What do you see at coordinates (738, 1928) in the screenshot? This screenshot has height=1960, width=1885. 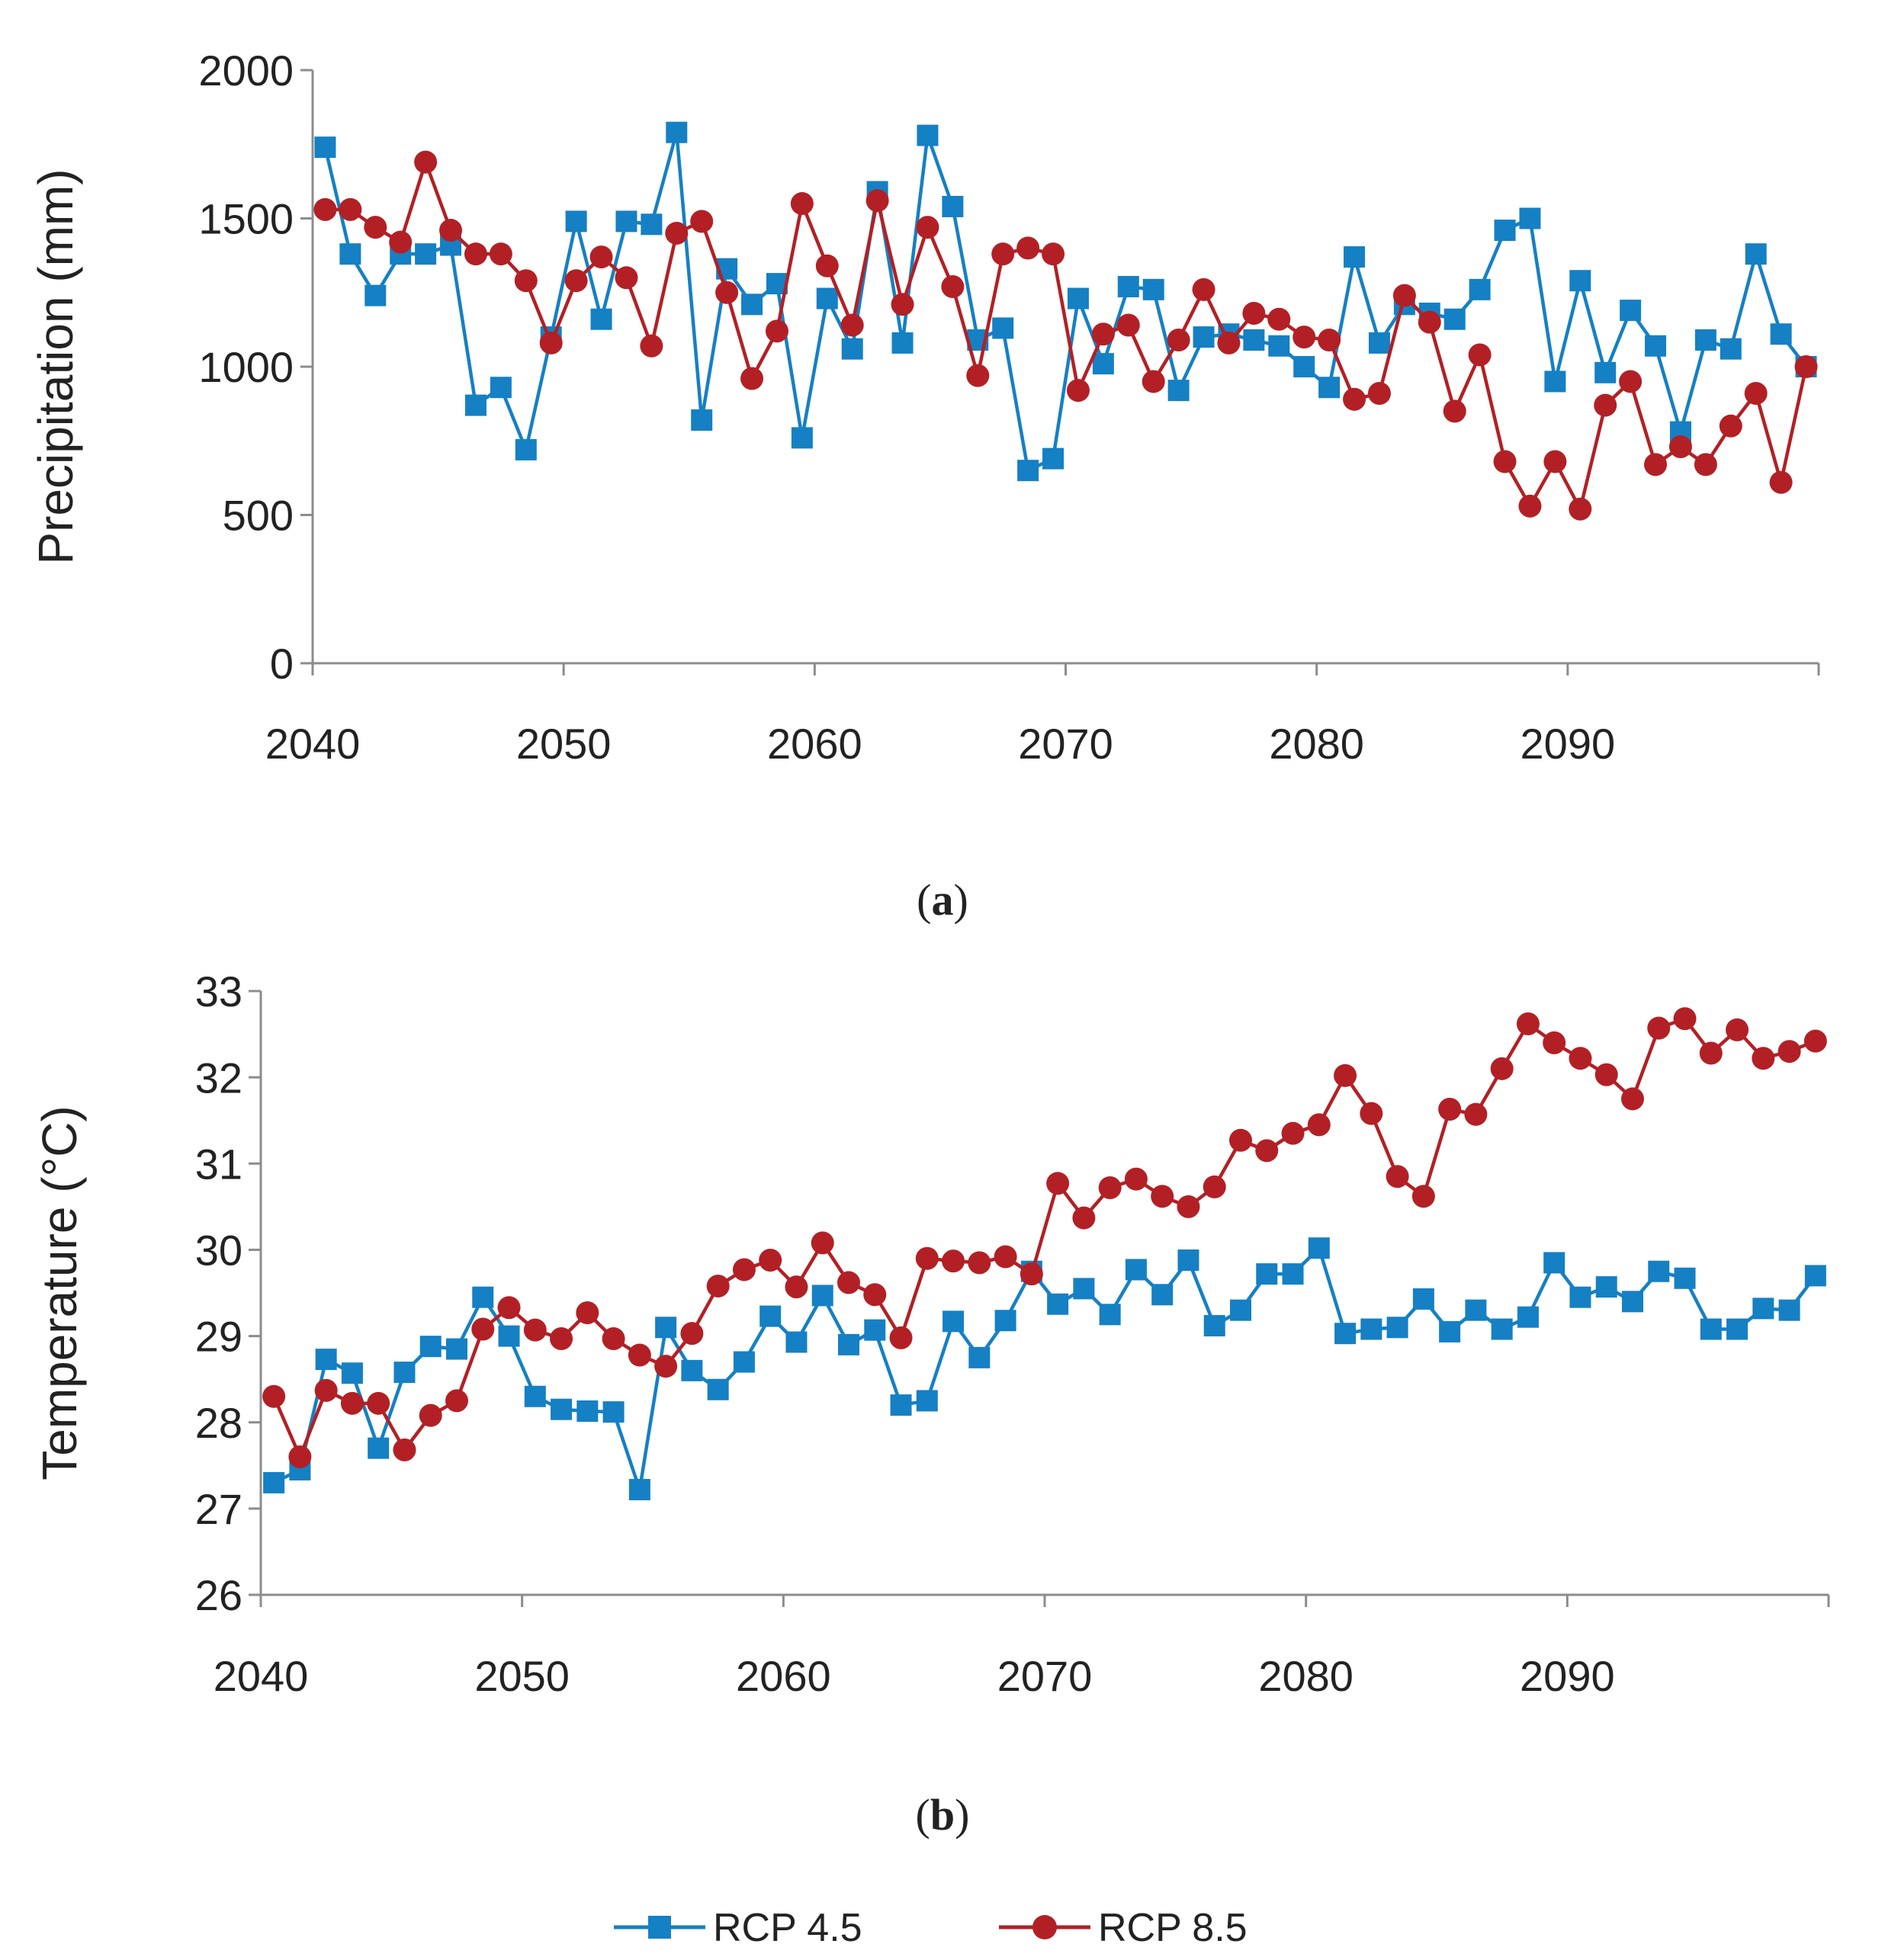 I see `legend-item-rcp45: RCP 4.5` at bounding box center [738, 1928].